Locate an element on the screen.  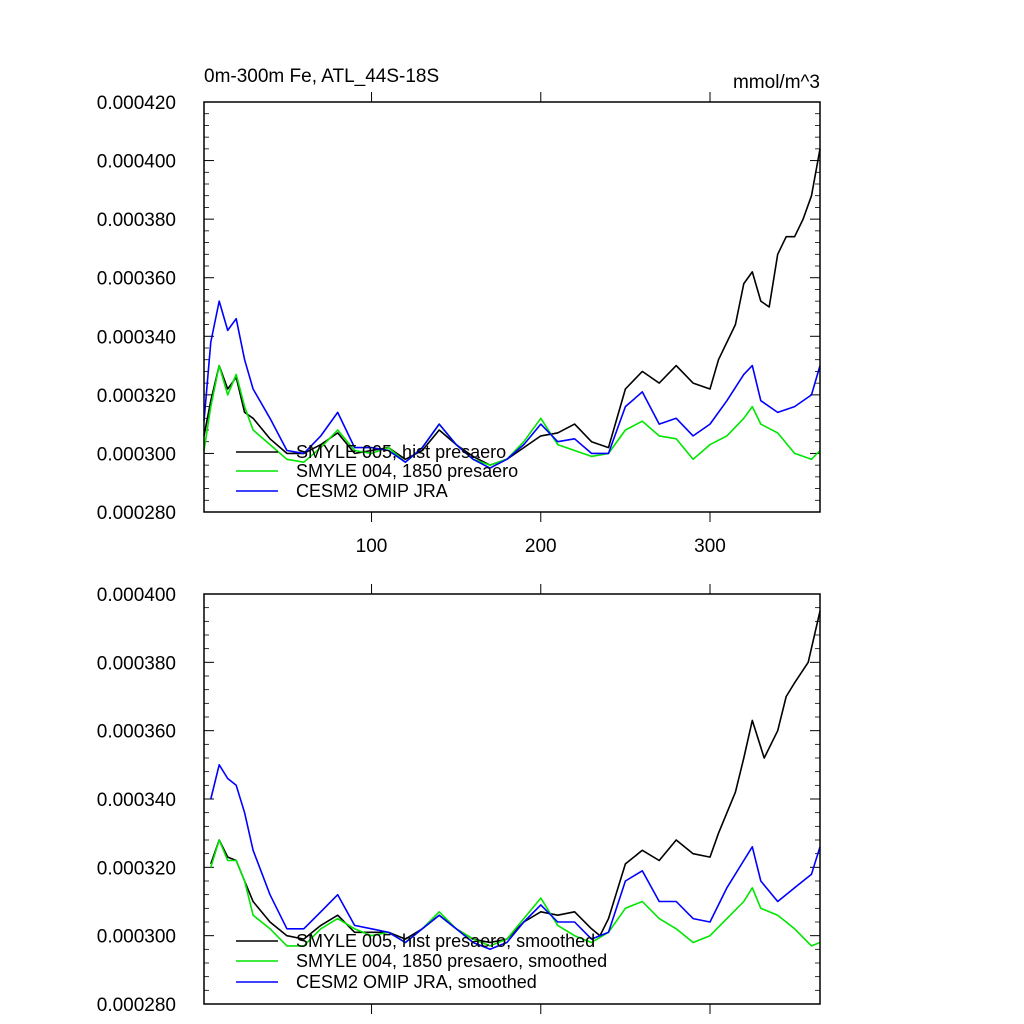
top-legend-label-2: CESM2 OMIP JRA is located at coordinates (372, 491).